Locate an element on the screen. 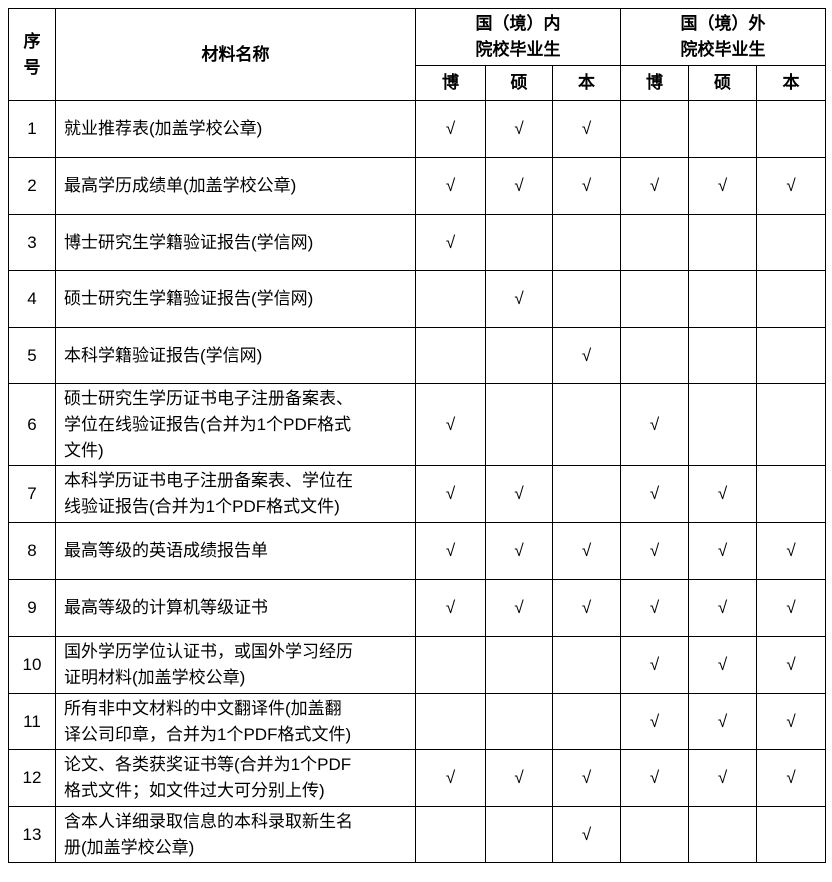 The image size is (832, 882). material-name-line: 含本人详细录取信息的本科录取新生名 is located at coordinates (208, 821).